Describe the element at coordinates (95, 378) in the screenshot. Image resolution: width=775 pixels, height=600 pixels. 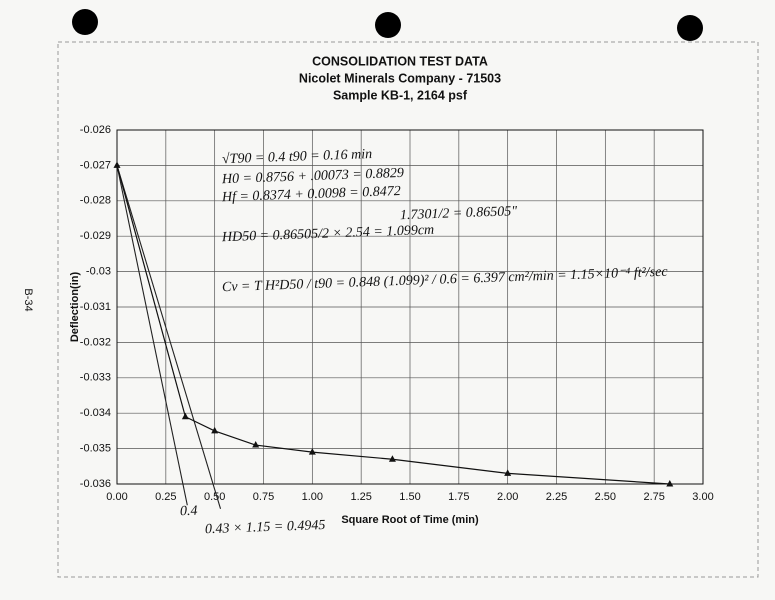
I see `y-tick-label: -0.033` at that location.